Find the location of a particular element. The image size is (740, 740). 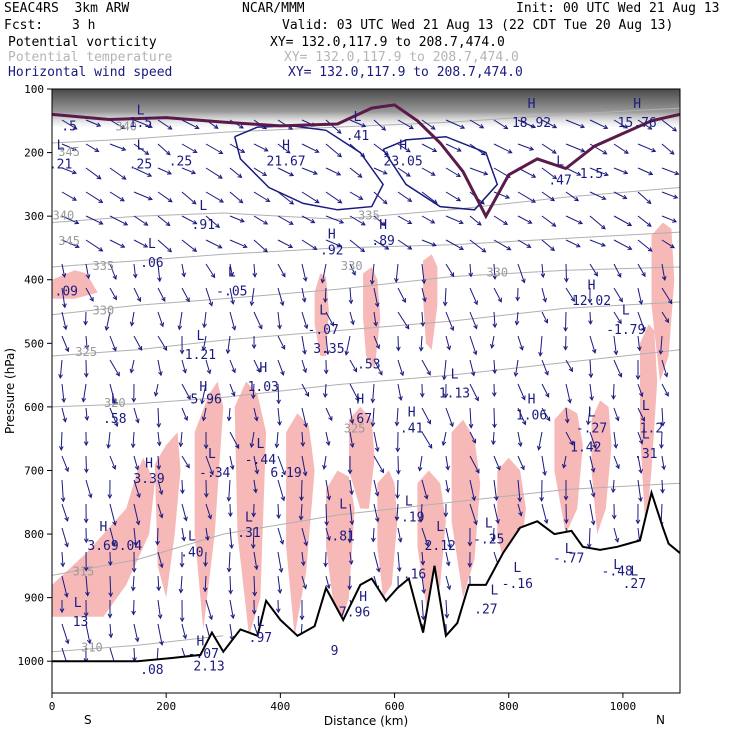

left-endpoint: S is located at coordinates (88, 720).